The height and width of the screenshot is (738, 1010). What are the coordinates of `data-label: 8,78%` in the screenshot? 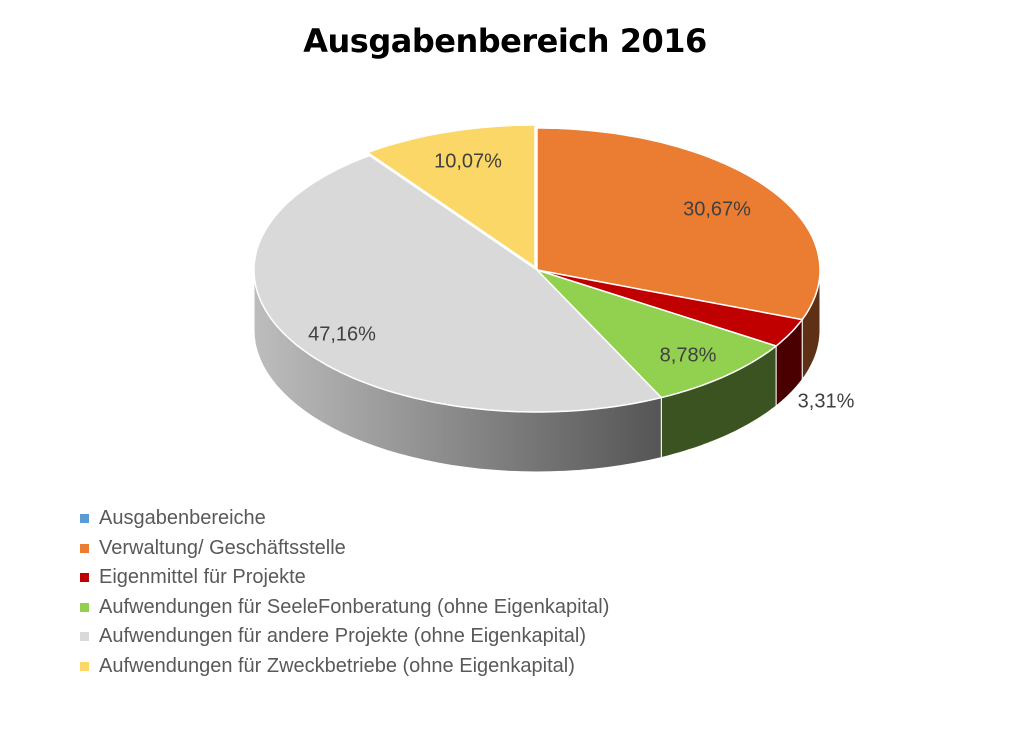 It's located at (688, 355).